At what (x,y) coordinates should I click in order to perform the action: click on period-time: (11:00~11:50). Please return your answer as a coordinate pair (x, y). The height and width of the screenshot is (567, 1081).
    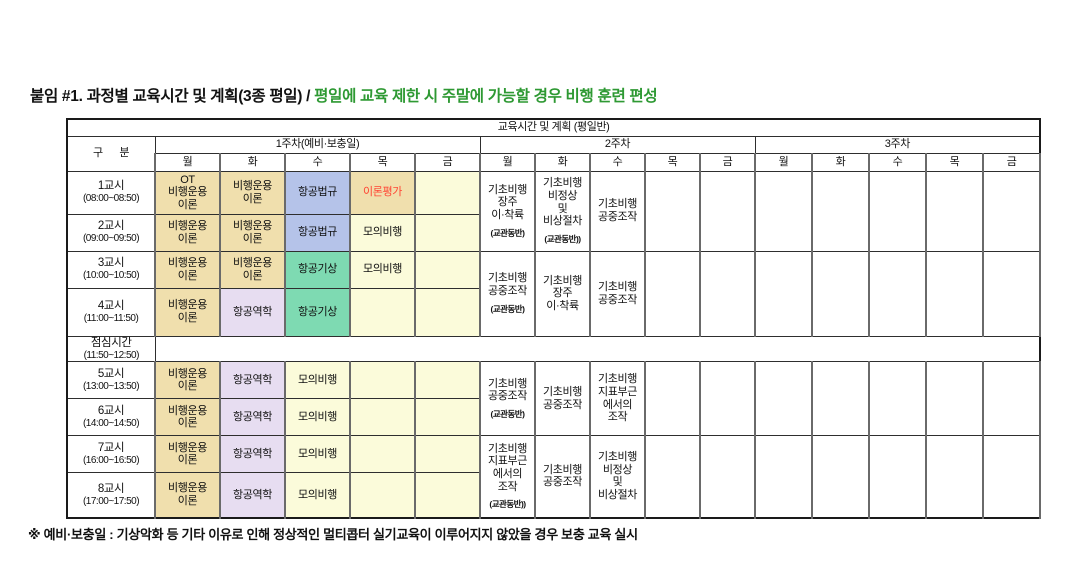
    Looking at the image, I should click on (111, 318).